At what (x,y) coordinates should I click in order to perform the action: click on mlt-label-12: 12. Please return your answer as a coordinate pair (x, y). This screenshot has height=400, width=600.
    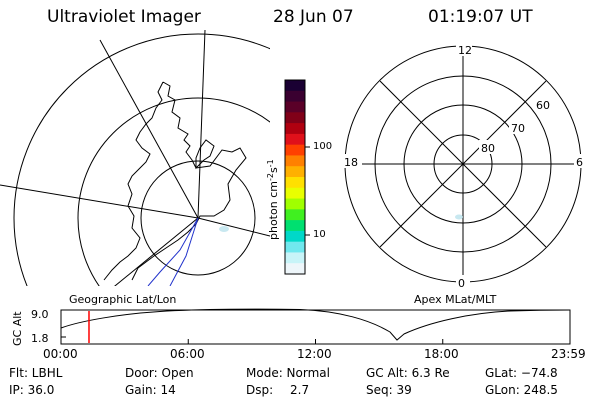
    Looking at the image, I should click on (465, 50).